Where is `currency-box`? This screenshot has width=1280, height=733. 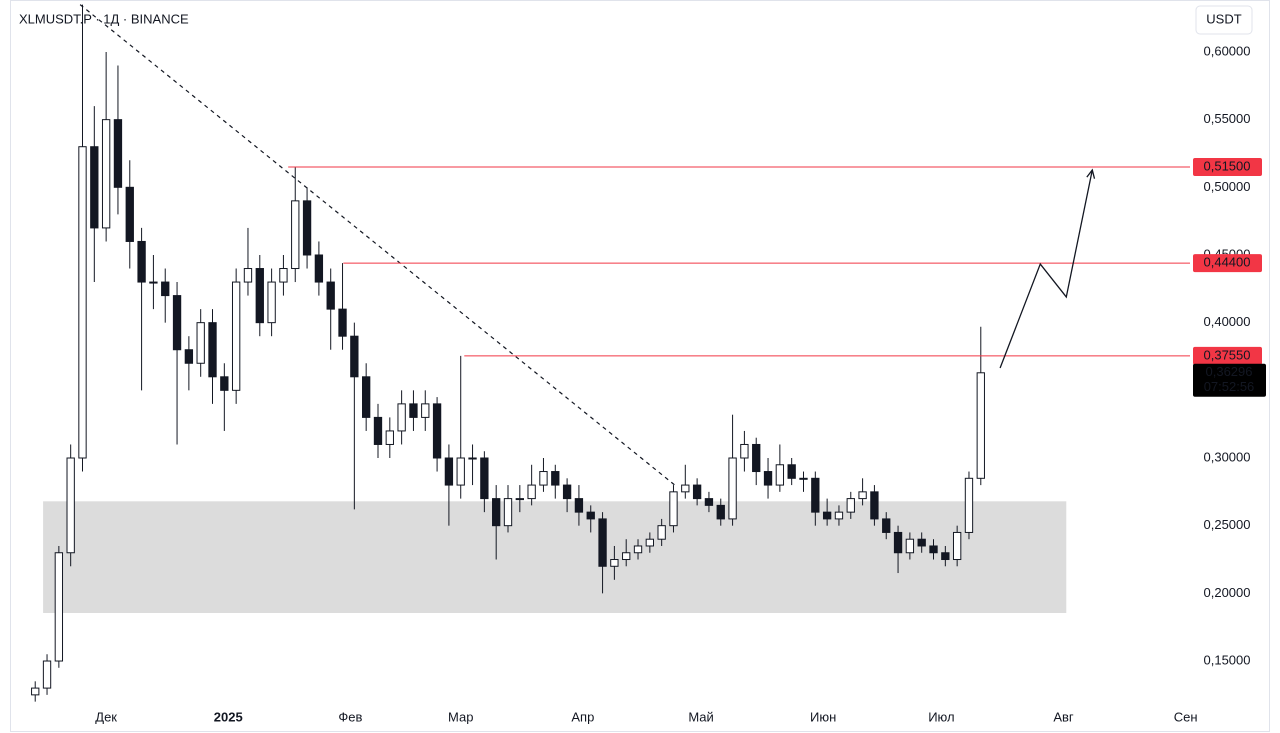 currency-box is located at coordinates (1224, 20).